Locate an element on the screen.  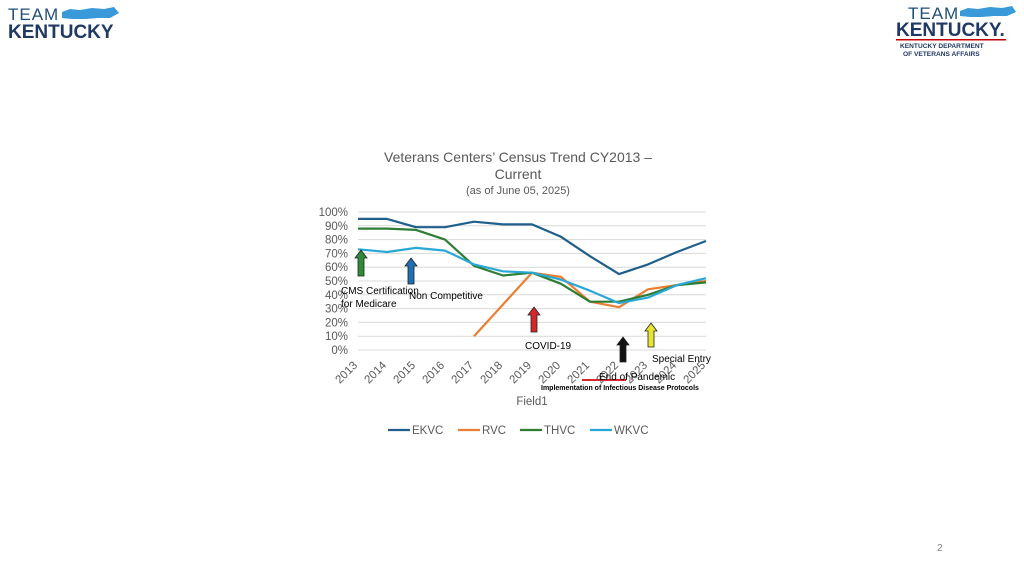
y-tick-label: 70% is located at coordinates (336, 254).